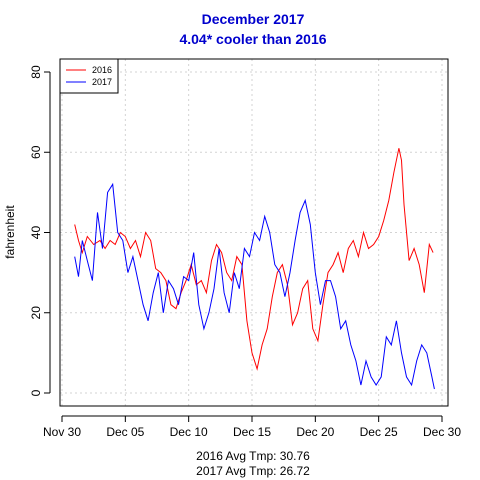 The image size is (480, 480). Describe the element at coordinates (62, 432) in the screenshot. I see `x-tick-label-0: Nov 30` at that location.